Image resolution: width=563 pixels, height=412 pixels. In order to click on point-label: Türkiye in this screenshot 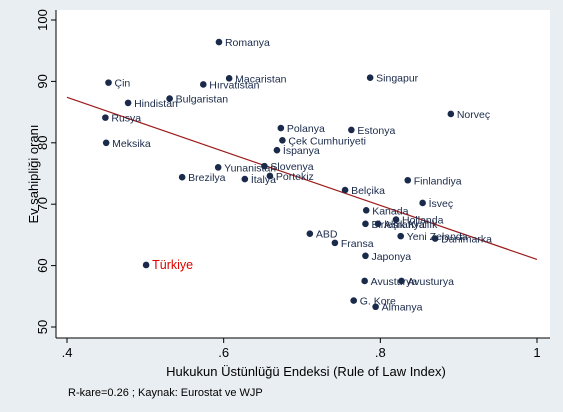, I will do `click(172, 265)`.